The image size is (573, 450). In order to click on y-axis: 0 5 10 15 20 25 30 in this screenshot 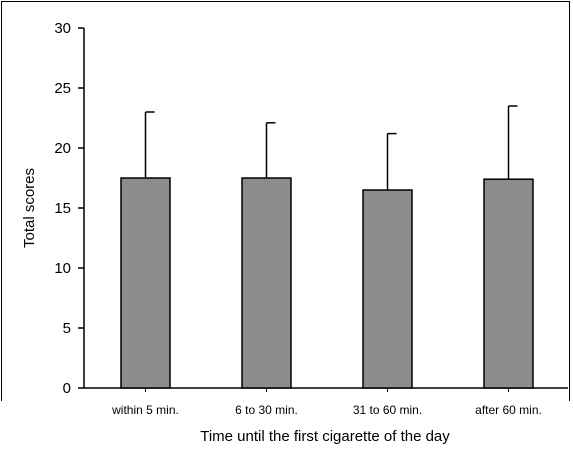, I will do `click(69, 208)`.